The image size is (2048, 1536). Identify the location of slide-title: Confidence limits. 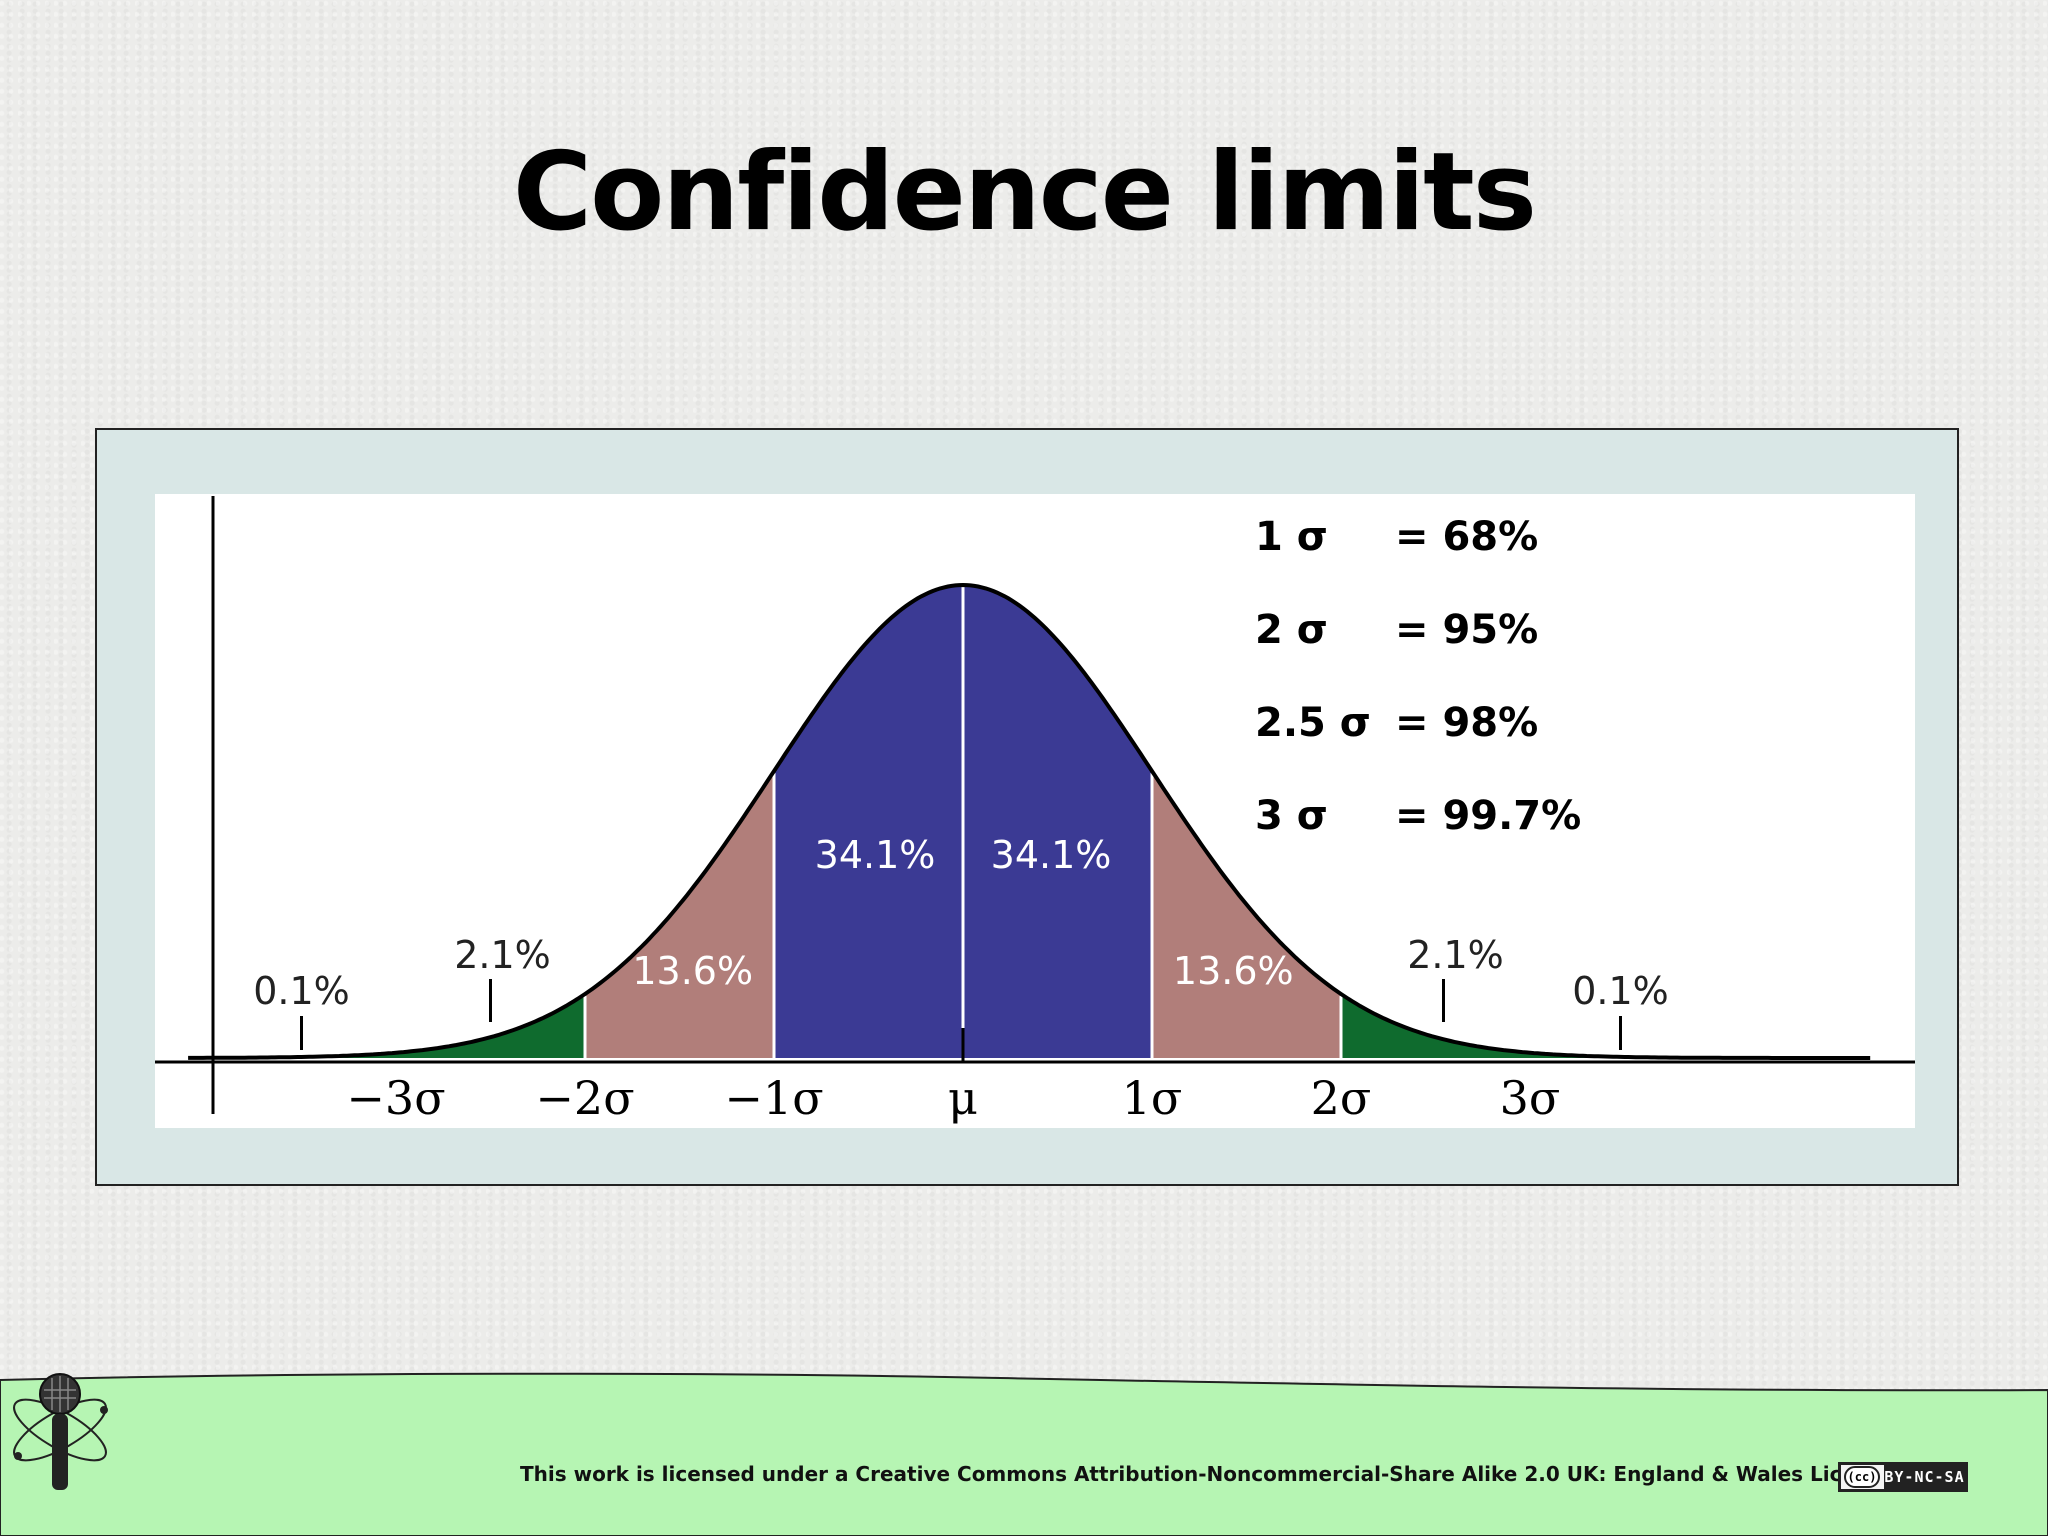
(1024, 192).